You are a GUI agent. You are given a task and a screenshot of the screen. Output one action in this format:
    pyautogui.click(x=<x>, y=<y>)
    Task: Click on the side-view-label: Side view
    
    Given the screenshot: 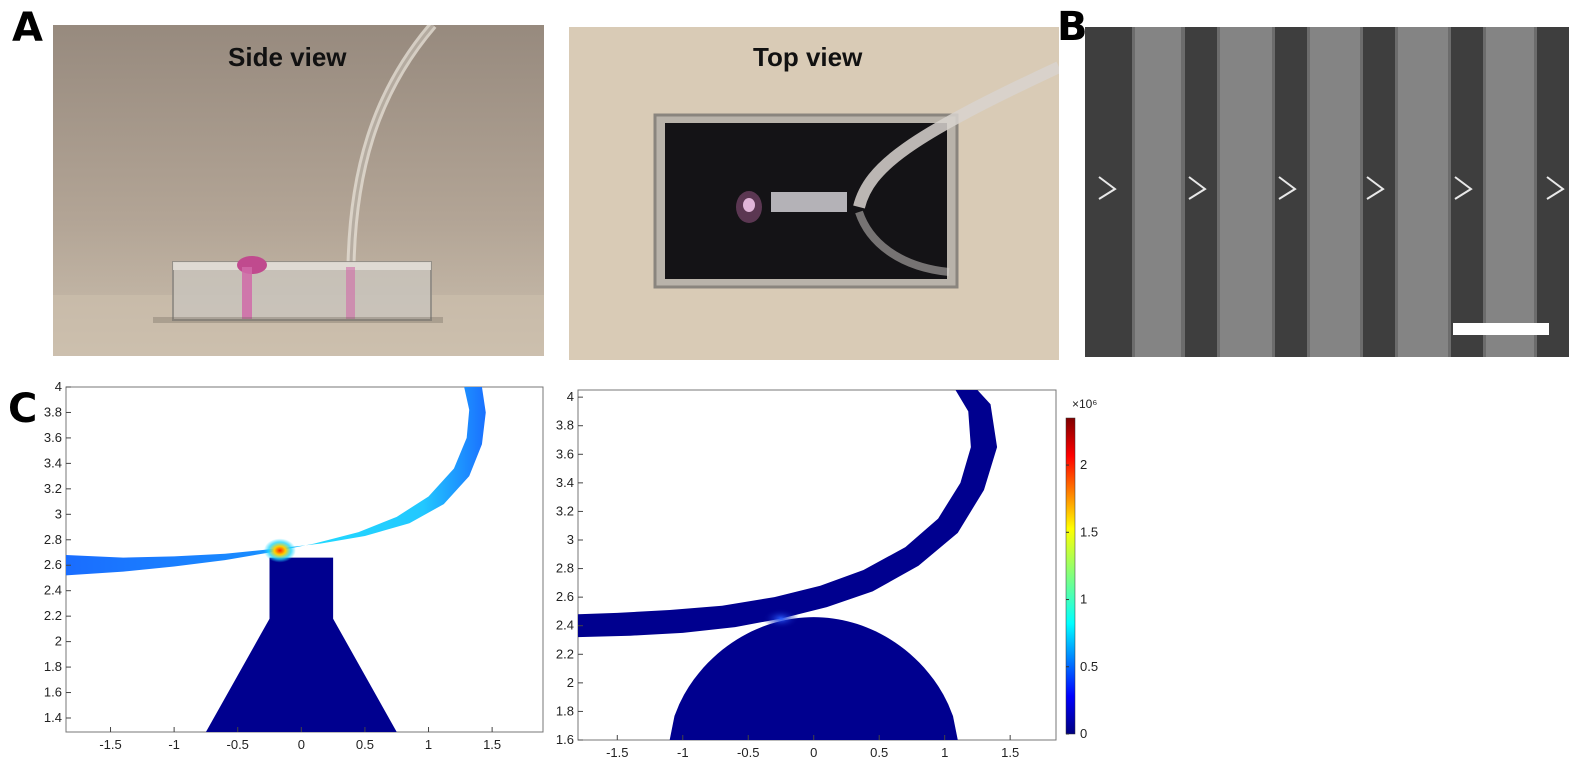 What is the action you would take?
    pyautogui.click(x=287, y=57)
    